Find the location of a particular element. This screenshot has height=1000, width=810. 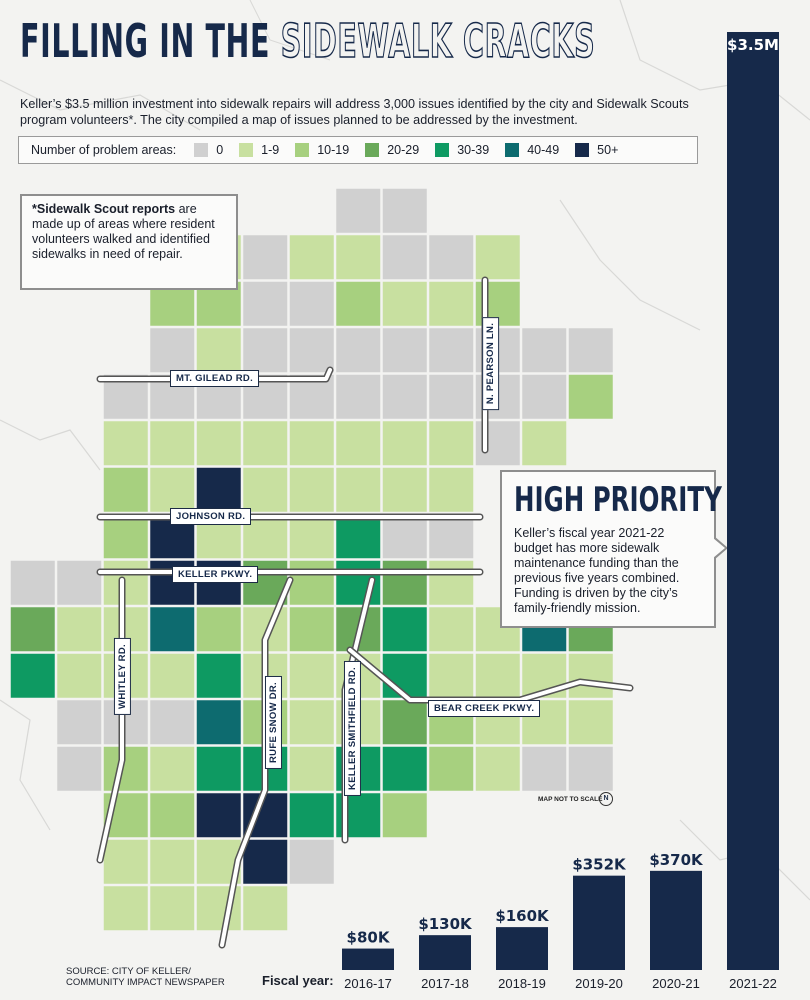

x-tick-label: 2021-22 is located at coordinates (753, 983).